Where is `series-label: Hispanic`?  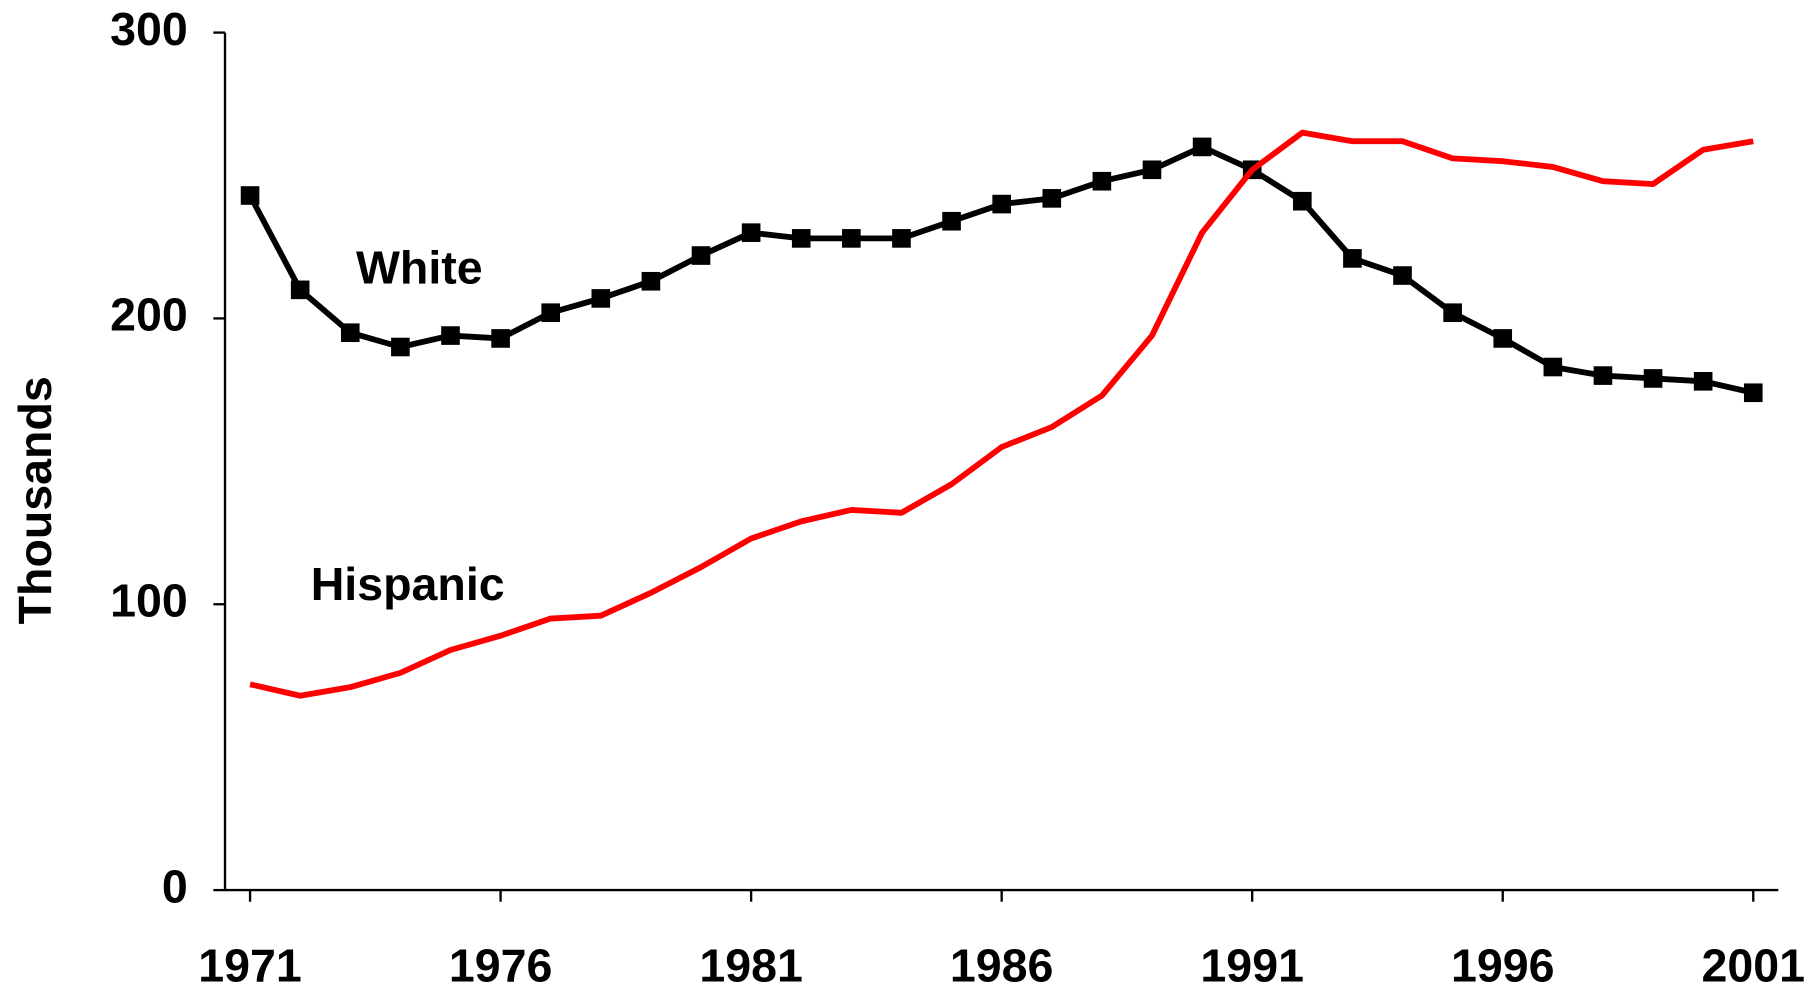
series-label: Hispanic is located at coordinates (408, 584).